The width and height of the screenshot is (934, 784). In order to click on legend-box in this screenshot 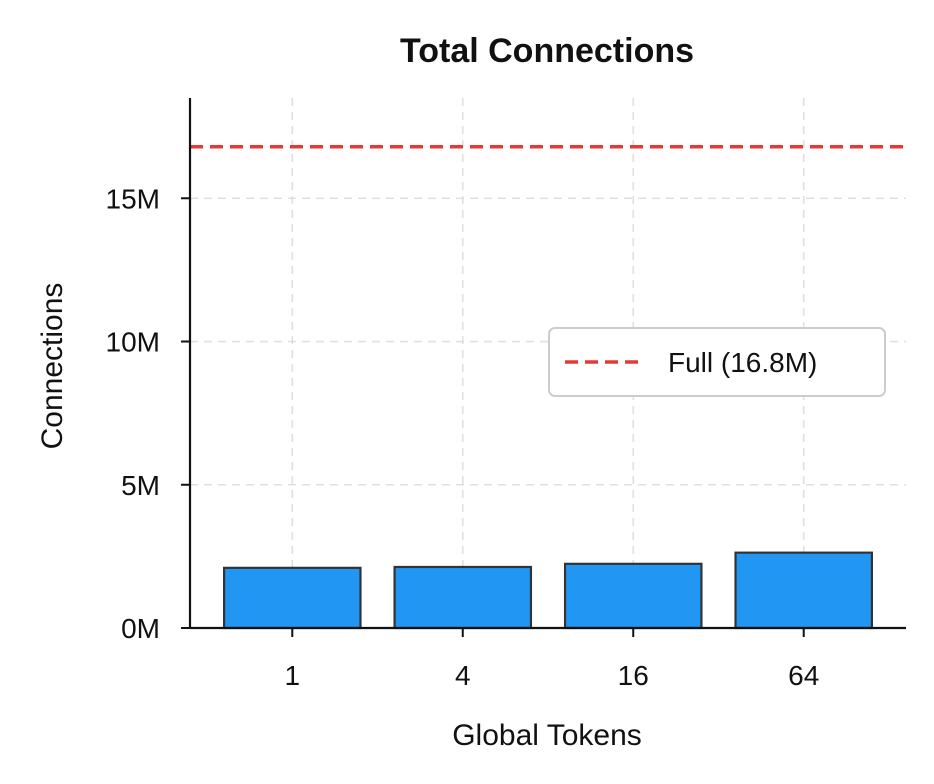, I will do `click(717, 362)`.